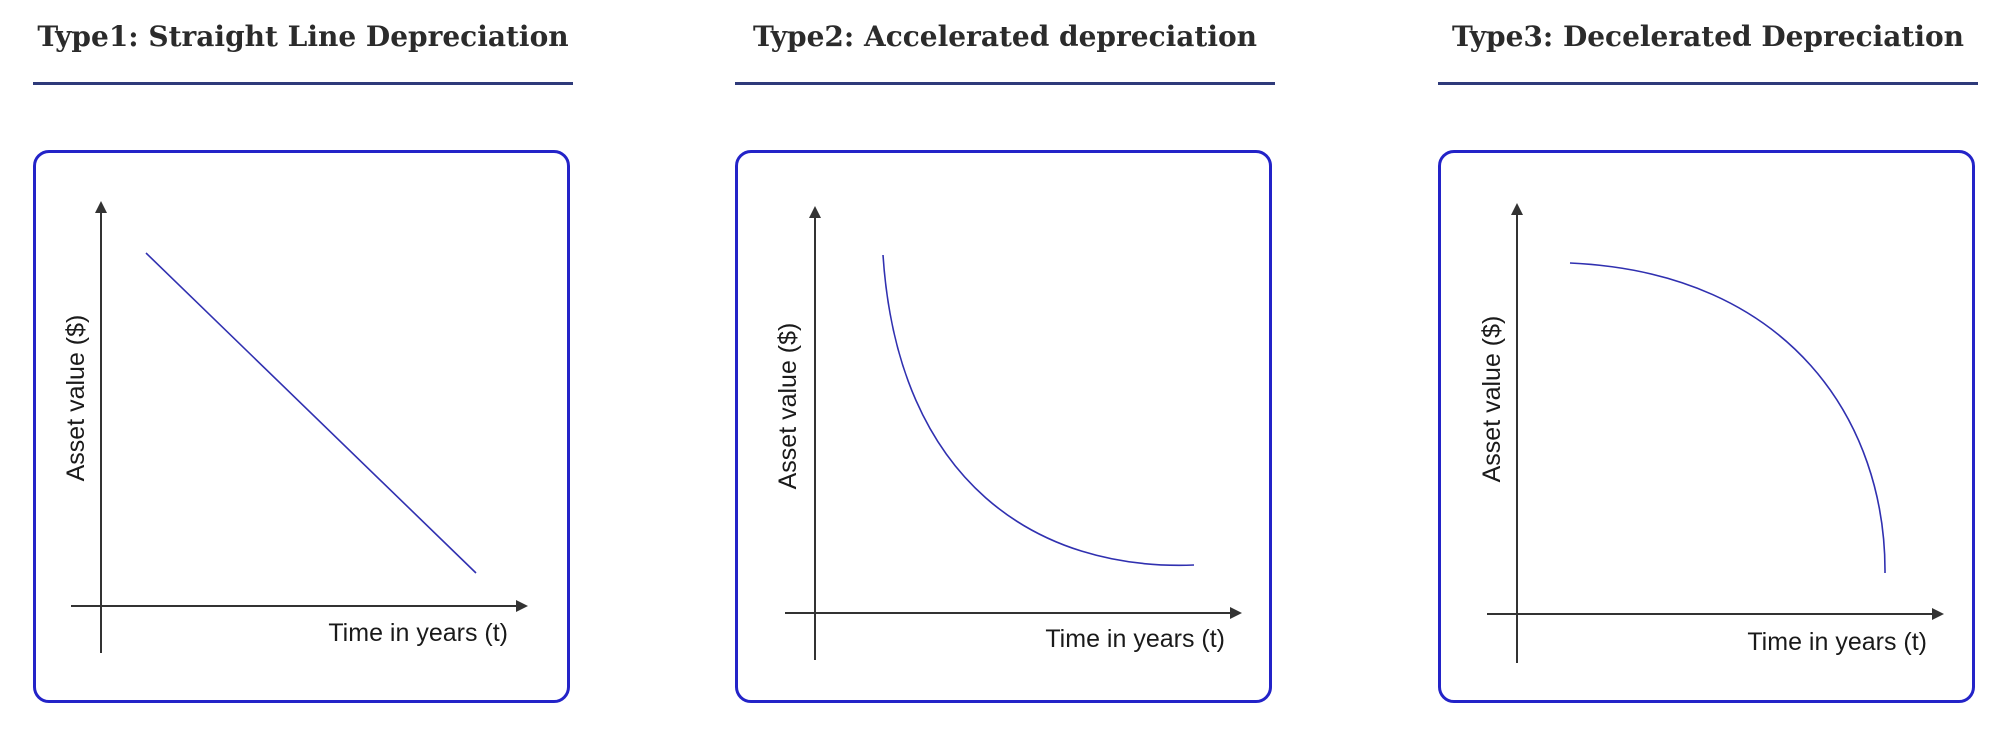 This screenshot has width=2000, height=735. What do you see at coordinates (1708, 36) in the screenshot?
I see `panel-title: Type3: Decelerated Depreciation` at bounding box center [1708, 36].